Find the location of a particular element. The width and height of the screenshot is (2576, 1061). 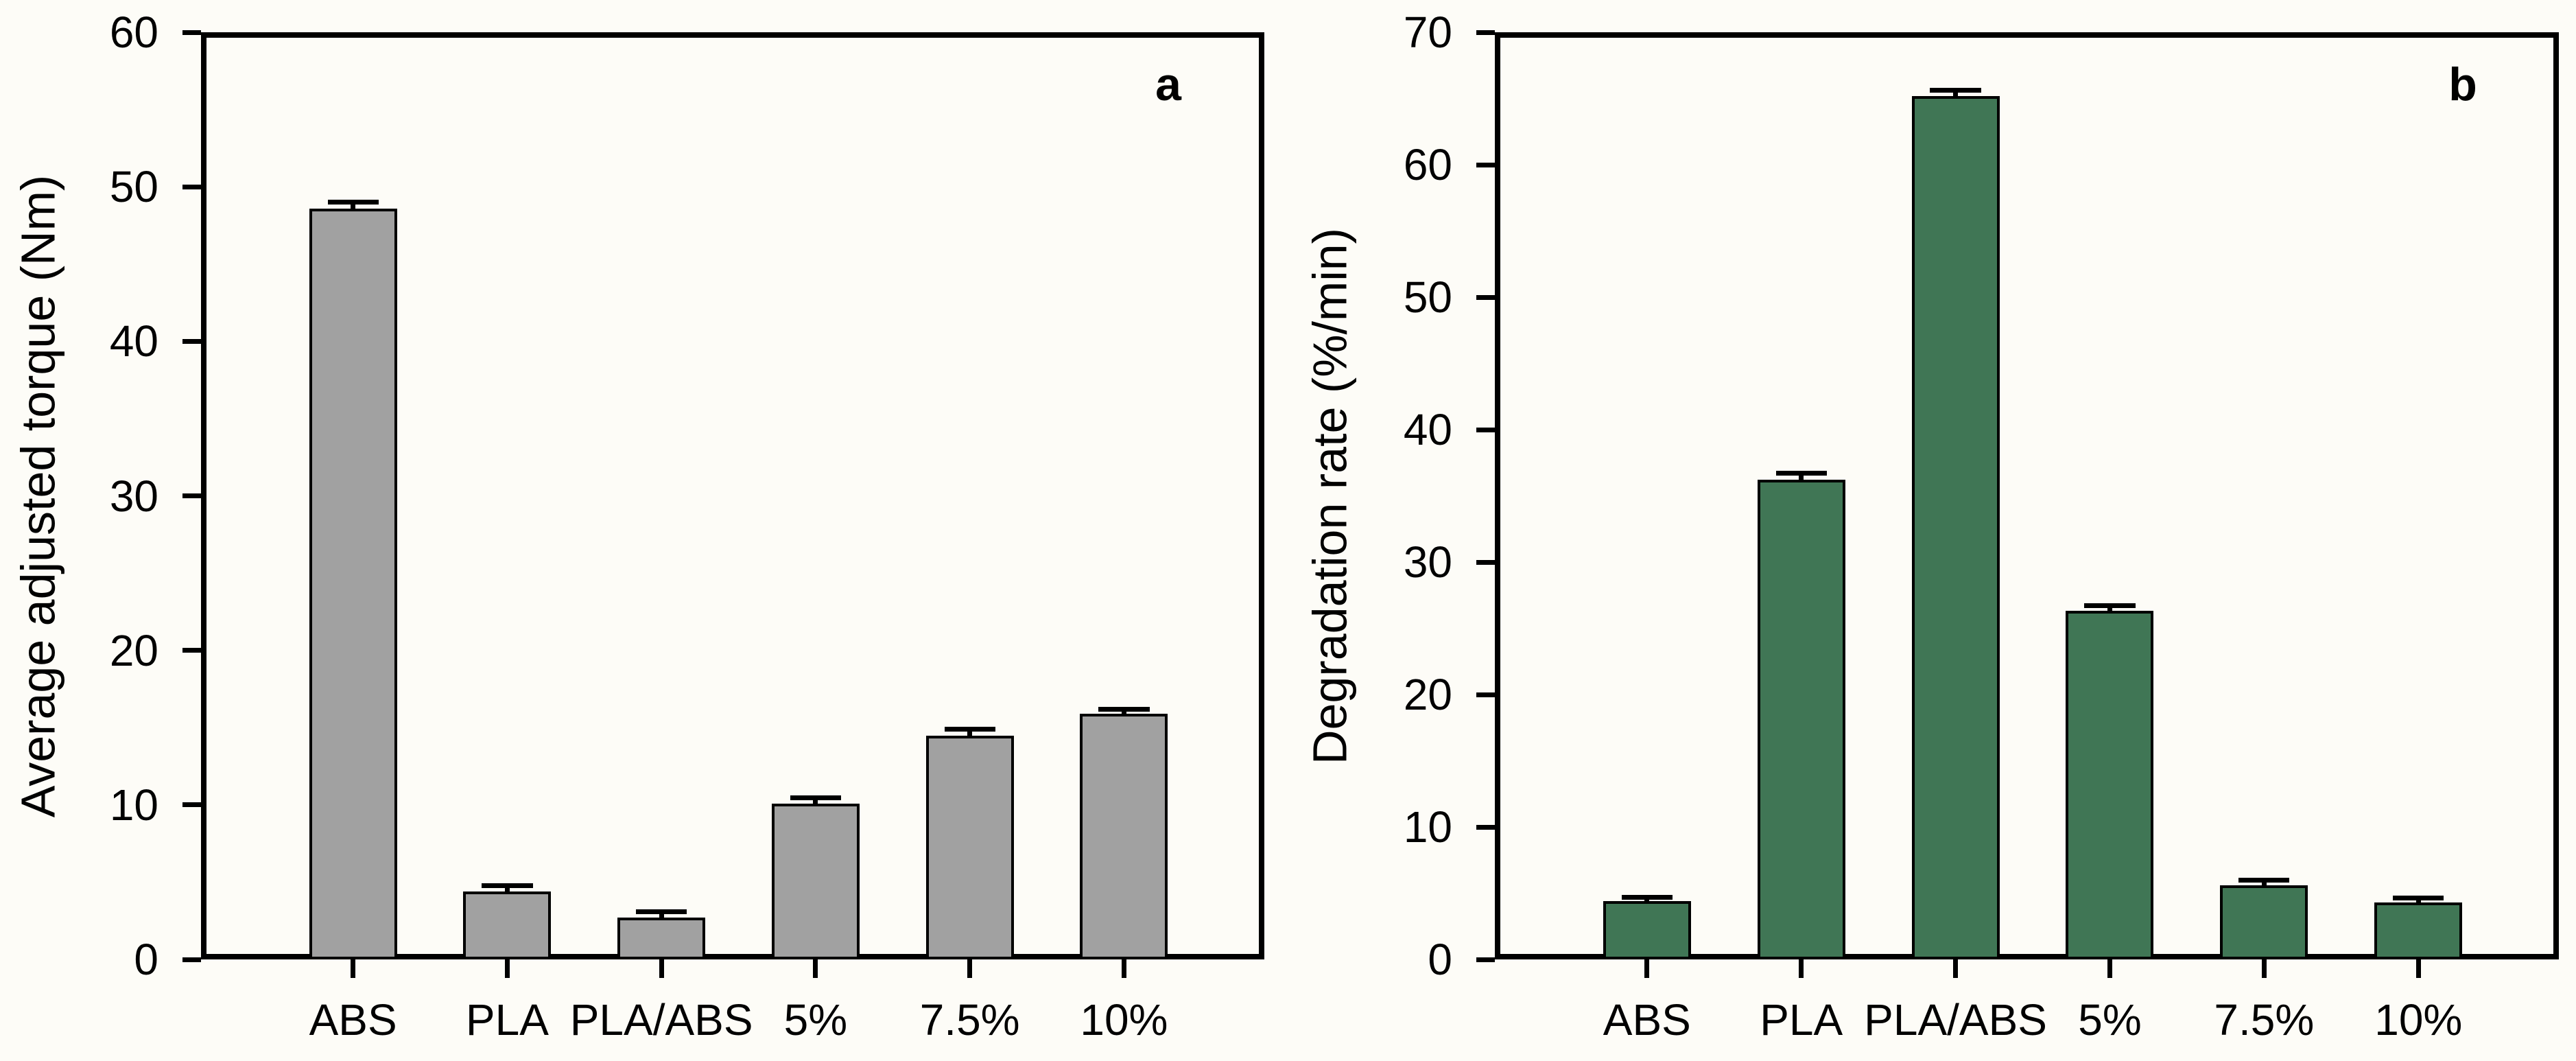

panel-letter: a is located at coordinates (1168, 84).